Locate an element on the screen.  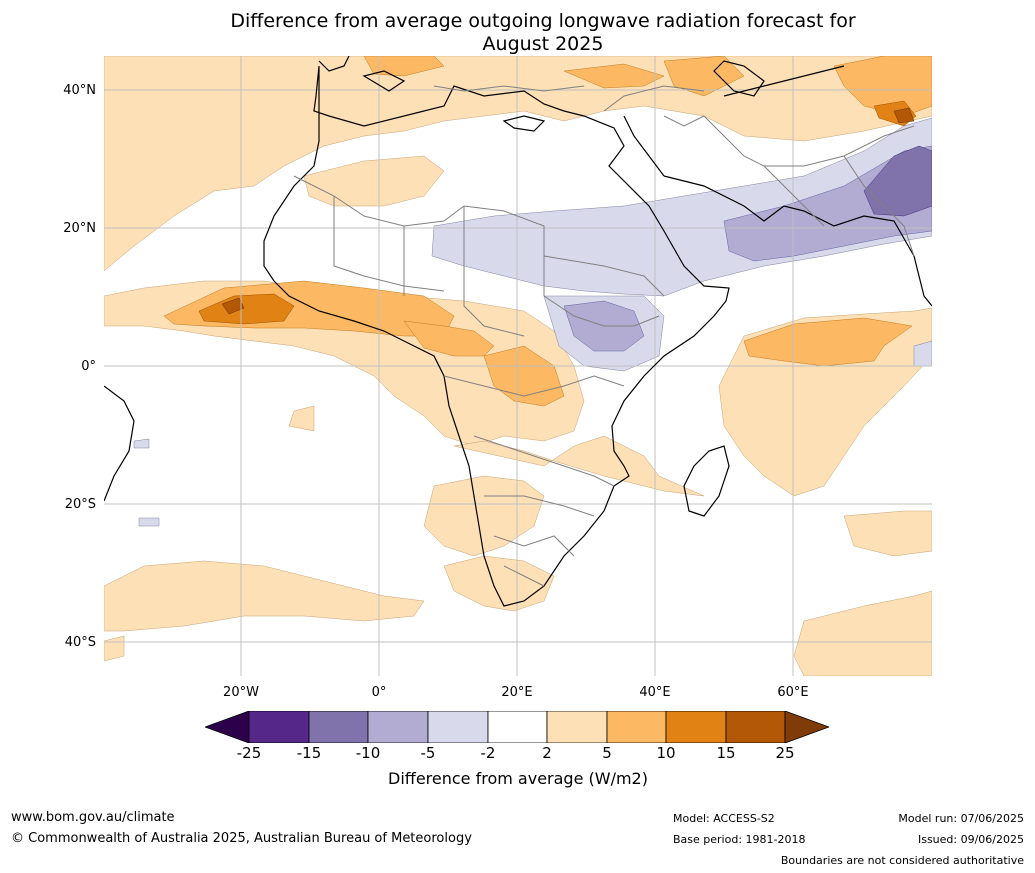
colorbar-tick: 5 is located at coordinates (607, 753).